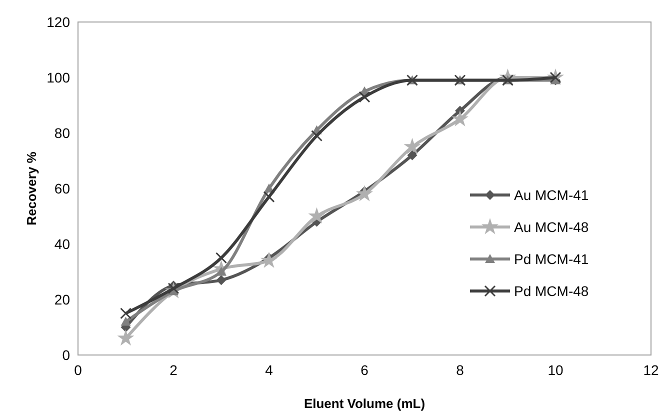 Image resolution: width=659 pixels, height=416 pixels. I want to click on x-axis-title: Eluent Volume (mL), so click(365, 403).